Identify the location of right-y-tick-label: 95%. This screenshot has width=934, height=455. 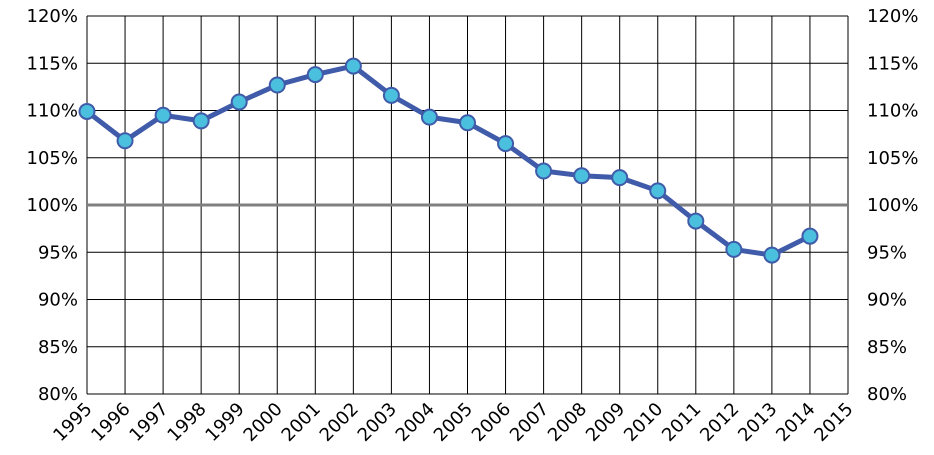
(887, 252).